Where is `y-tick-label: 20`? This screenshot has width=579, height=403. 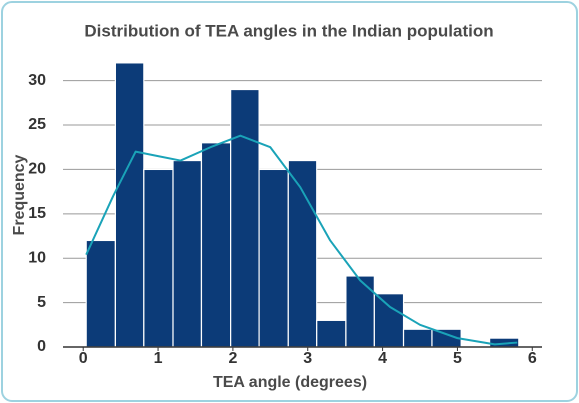 y-tick-label: 20 is located at coordinates (37, 169).